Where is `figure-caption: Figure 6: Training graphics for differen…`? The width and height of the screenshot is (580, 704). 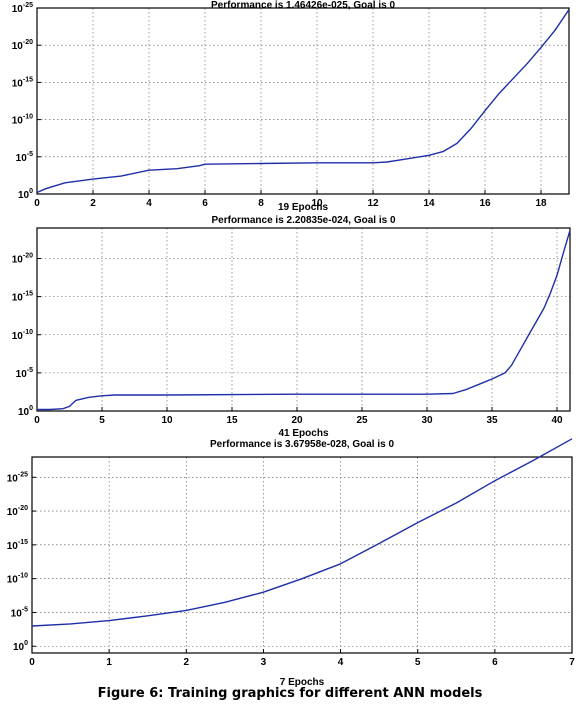
figure-caption: Figure 6: Training graphics for differen… is located at coordinates (290, 693).